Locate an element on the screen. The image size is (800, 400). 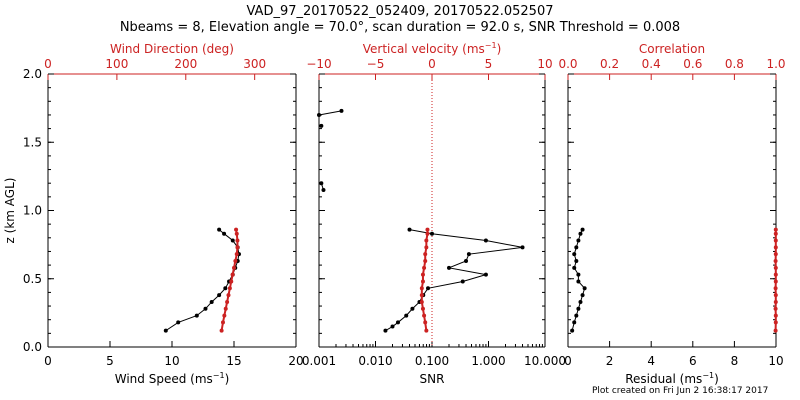
series-line-black is located at coordinates (330, 113).